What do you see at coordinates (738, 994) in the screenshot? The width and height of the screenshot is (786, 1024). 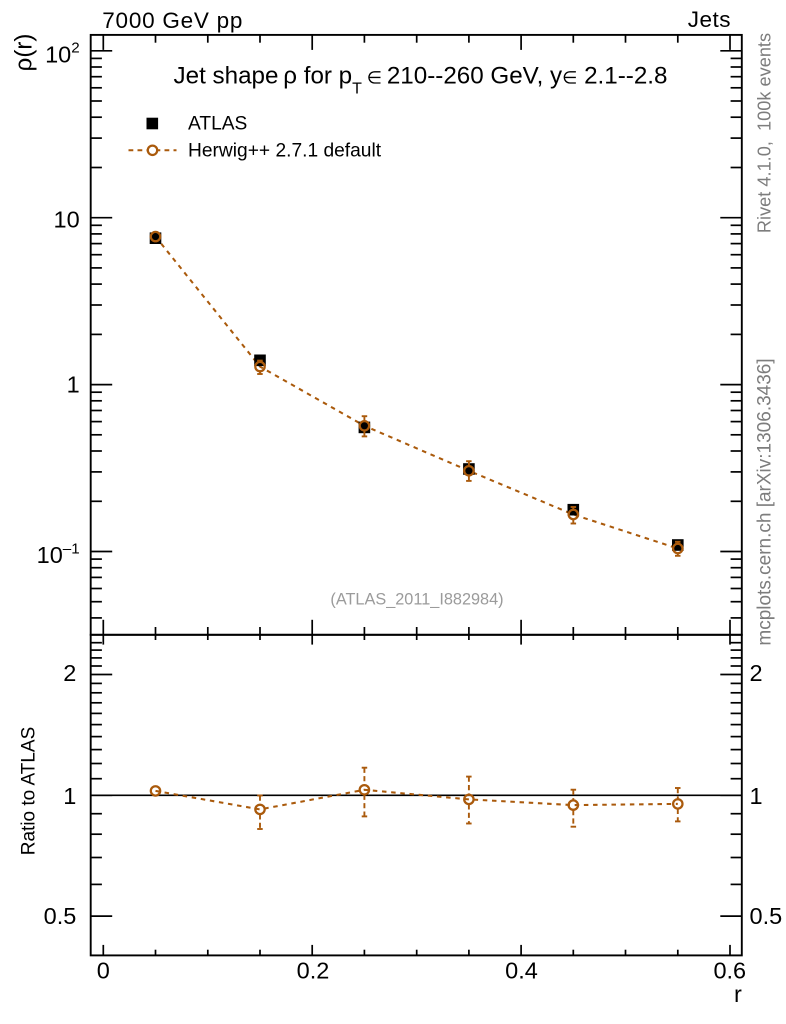 I see `svg-text: r` at bounding box center [738, 994].